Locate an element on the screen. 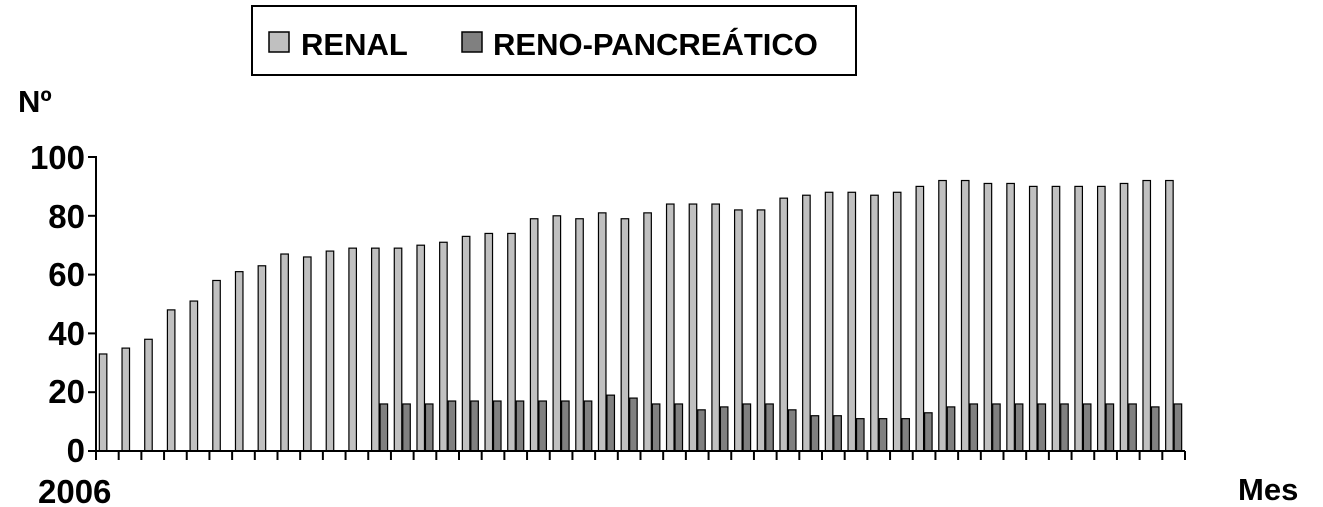 Image resolution: width=1323 pixels, height=507 pixels. legend-label-reno-pancreatico: RENO-PANCREÁTICO is located at coordinates (655, 44).